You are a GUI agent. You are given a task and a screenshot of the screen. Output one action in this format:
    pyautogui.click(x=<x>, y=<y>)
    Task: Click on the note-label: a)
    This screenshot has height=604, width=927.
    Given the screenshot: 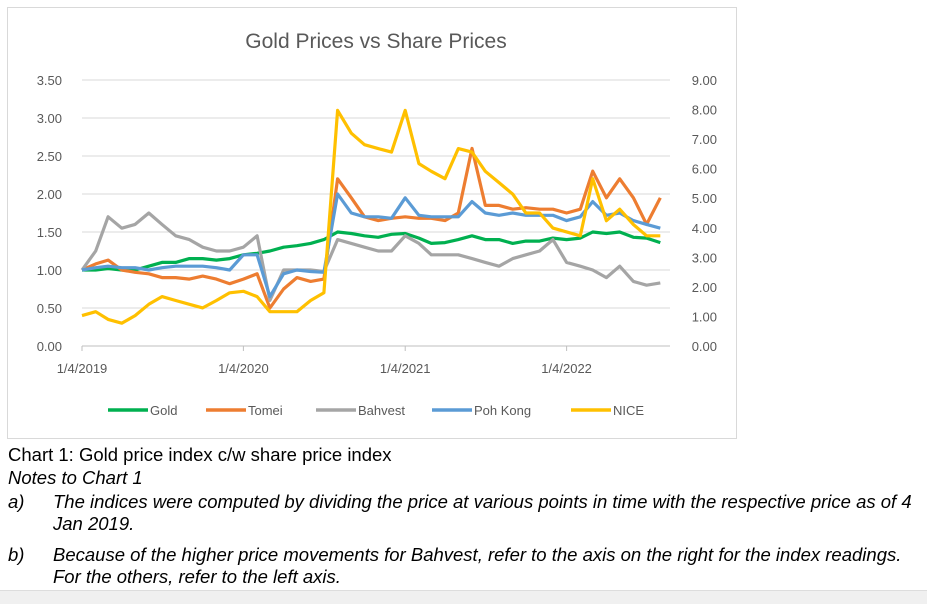 What is the action you would take?
    pyautogui.click(x=16, y=501)
    